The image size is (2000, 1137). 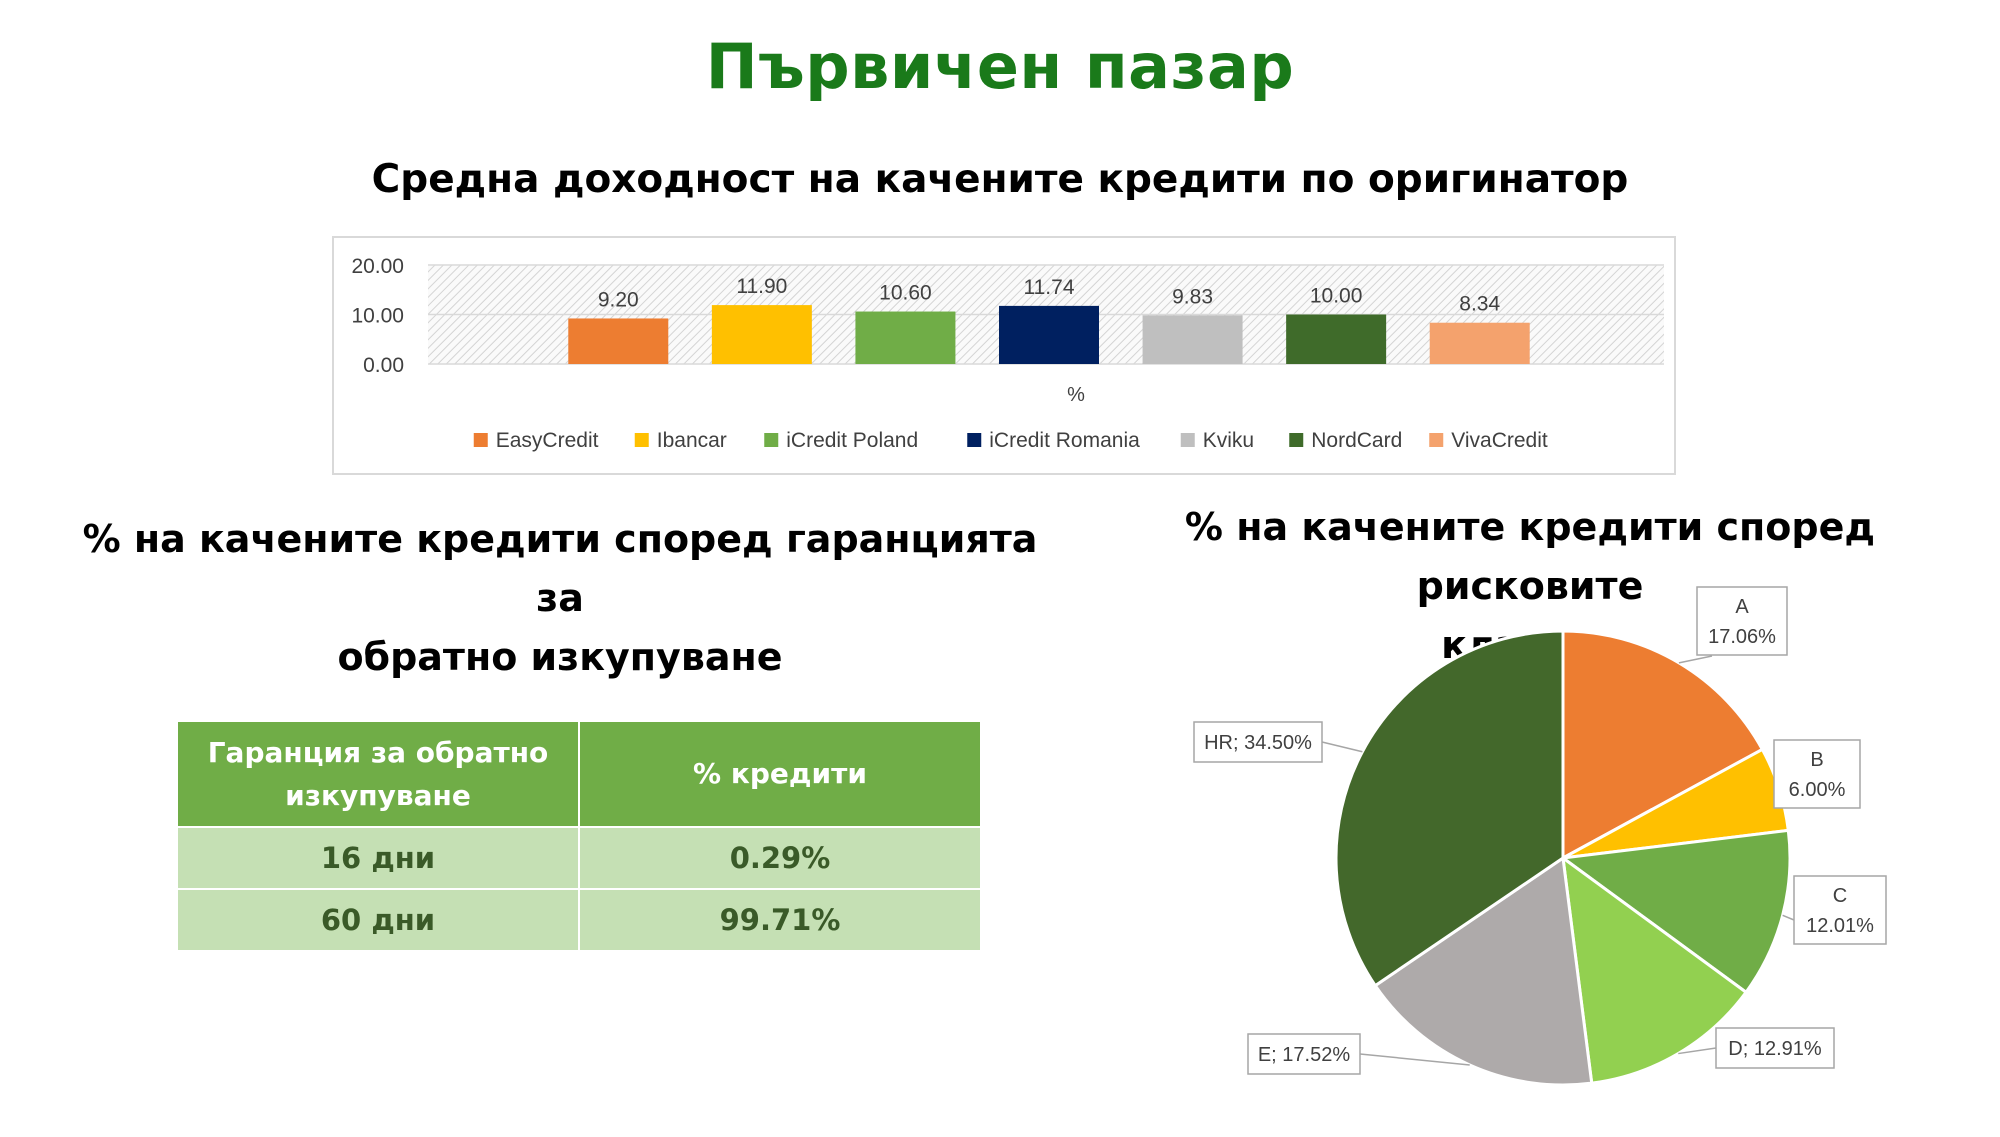 I want to click on y-tick-label: 10.00, so click(x=377, y=316).